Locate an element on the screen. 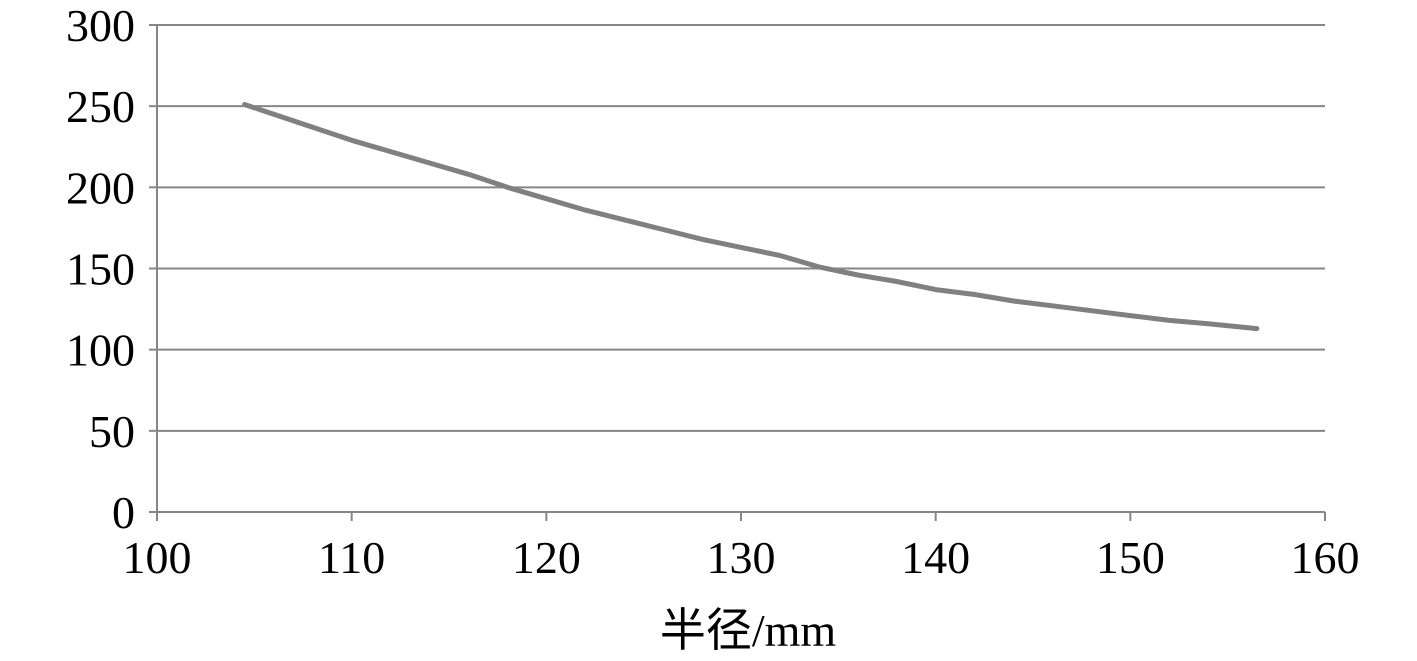 The image size is (1417, 661). y-tick-label: 150 is located at coordinates (100, 269).